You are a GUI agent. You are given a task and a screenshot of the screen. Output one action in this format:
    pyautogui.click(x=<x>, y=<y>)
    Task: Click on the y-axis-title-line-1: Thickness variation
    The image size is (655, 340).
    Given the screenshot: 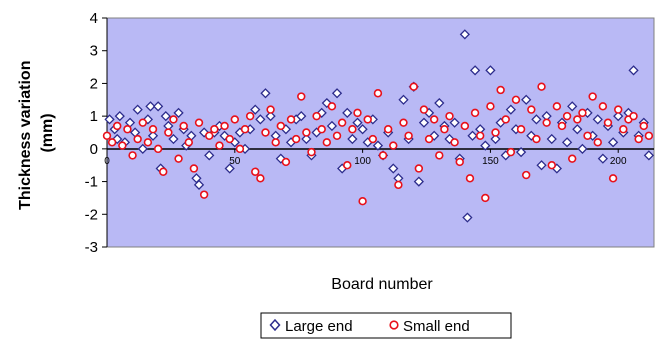 What is the action you would take?
    pyautogui.click(x=25, y=135)
    